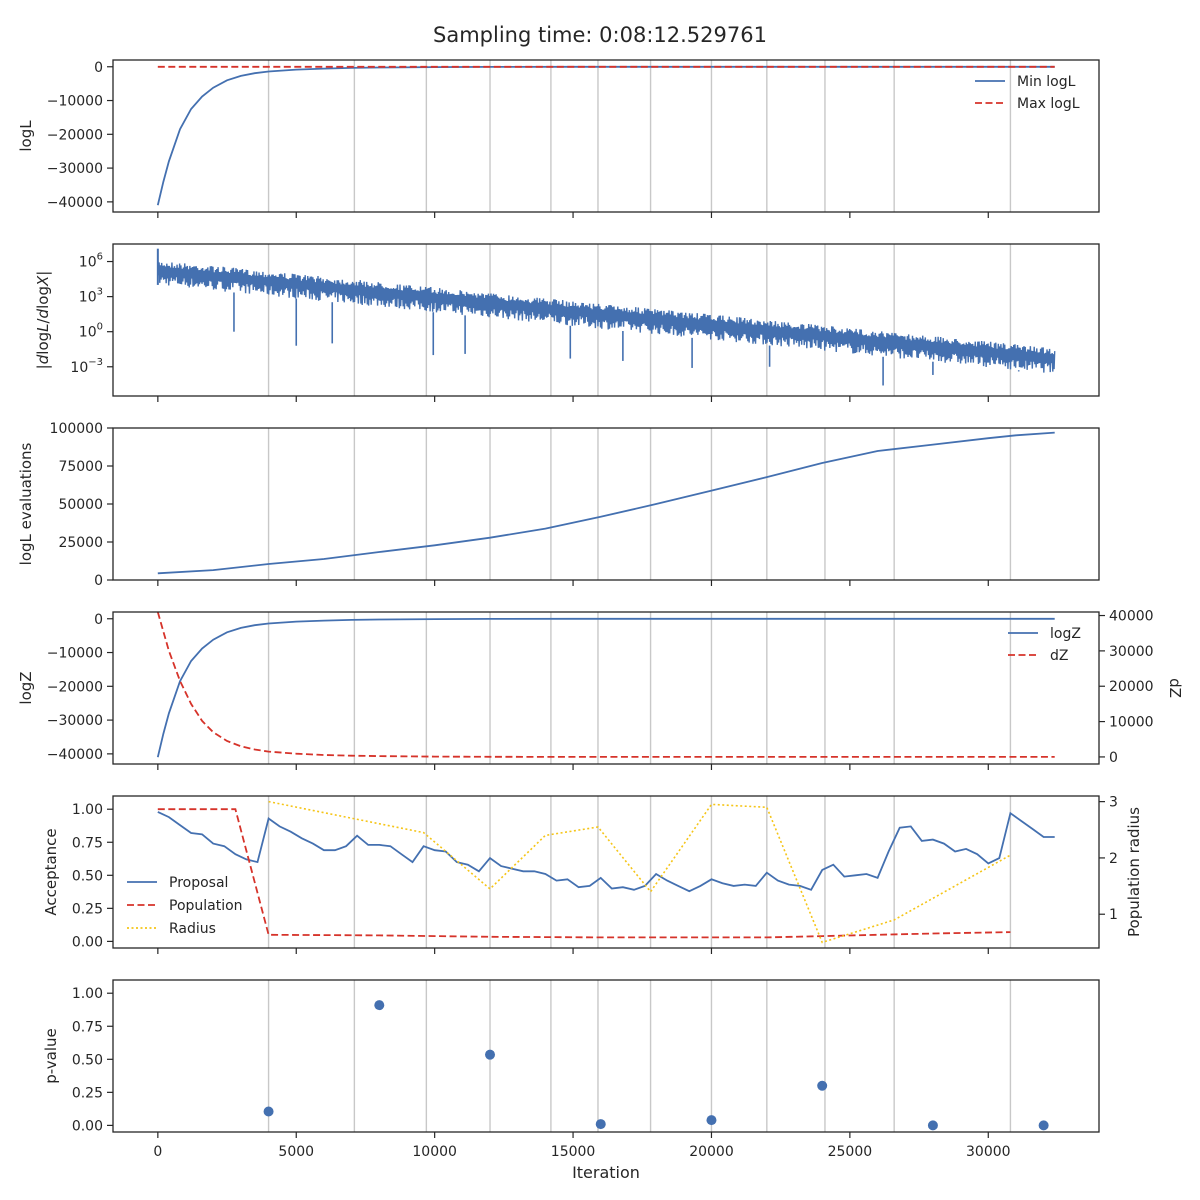  What do you see at coordinates (43, 281) in the screenshot?
I see `y-axis-label-part: X` at bounding box center [43, 281].